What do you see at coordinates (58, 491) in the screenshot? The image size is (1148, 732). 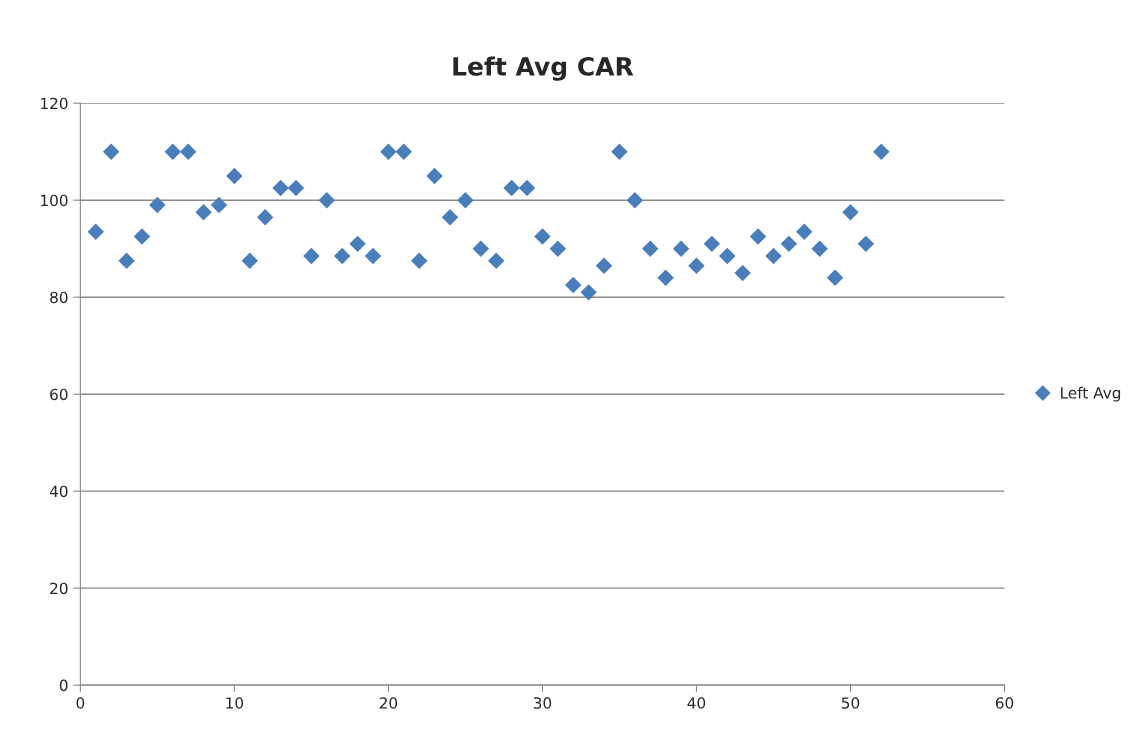 I see `y-tick-label: 40` at bounding box center [58, 491].